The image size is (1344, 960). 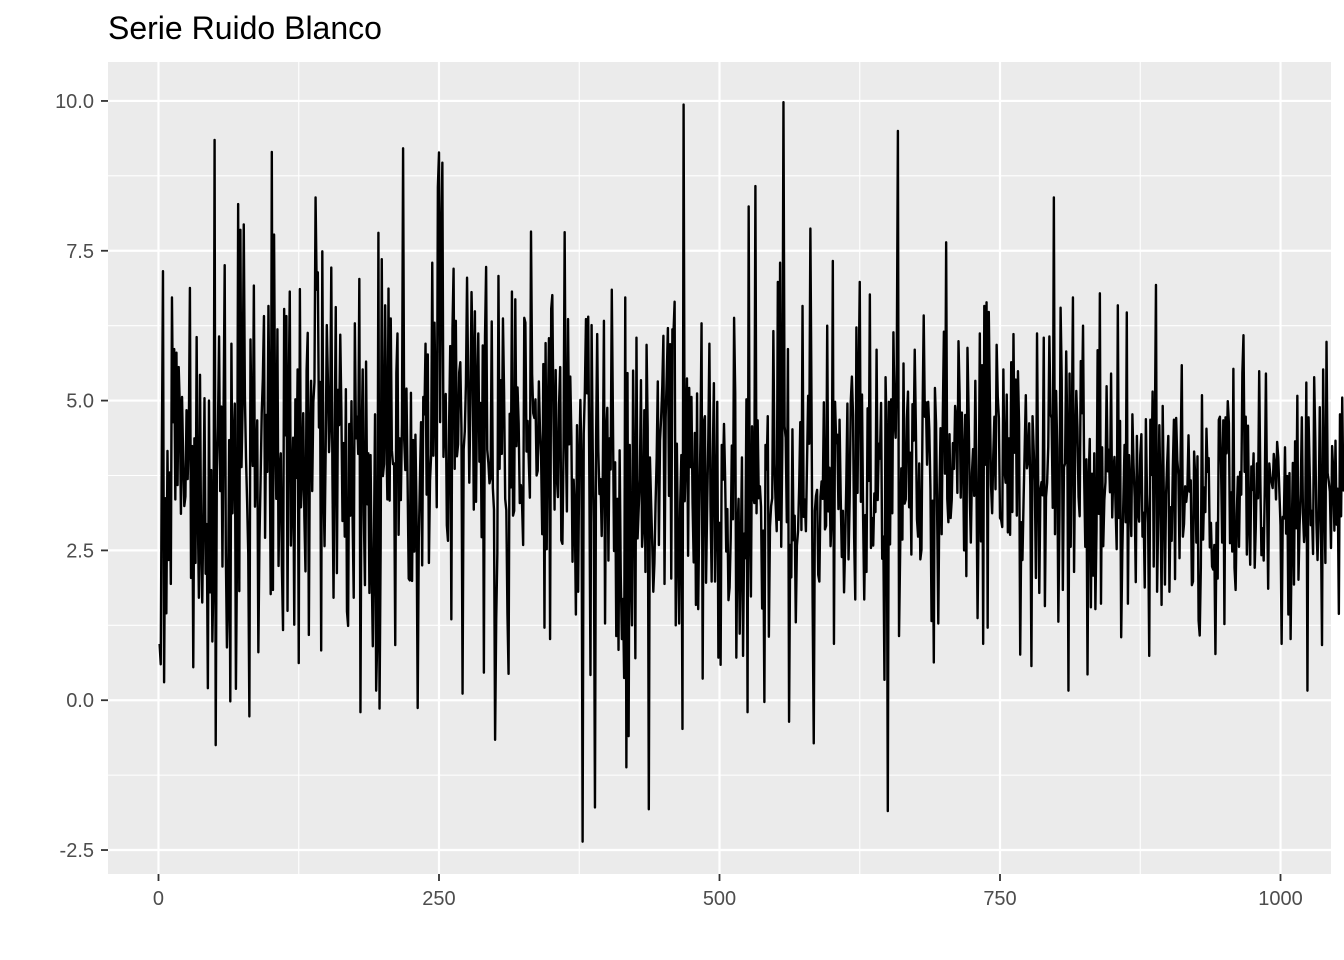 I want to click on y-tick-label: 5.0, so click(x=80, y=402).